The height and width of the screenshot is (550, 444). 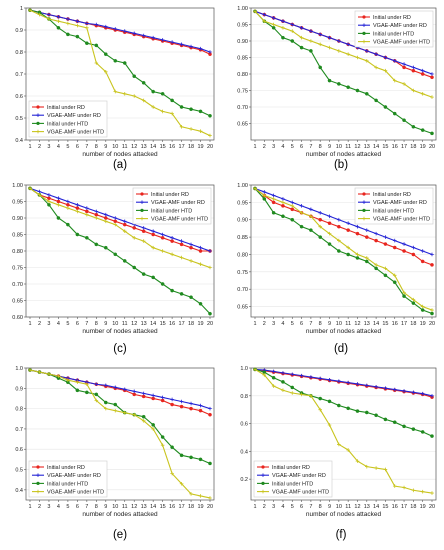 I want to click on tick-label-y: 1.0, so click(x=244, y=369).